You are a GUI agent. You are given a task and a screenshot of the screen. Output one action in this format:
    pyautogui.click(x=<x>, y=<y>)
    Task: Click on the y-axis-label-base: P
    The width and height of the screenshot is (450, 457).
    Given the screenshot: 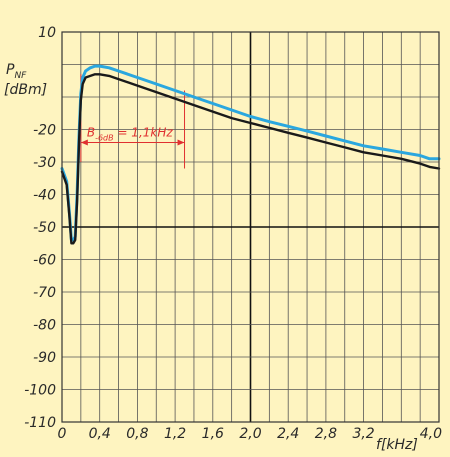 What is the action you would take?
    pyautogui.click(x=10, y=70)
    